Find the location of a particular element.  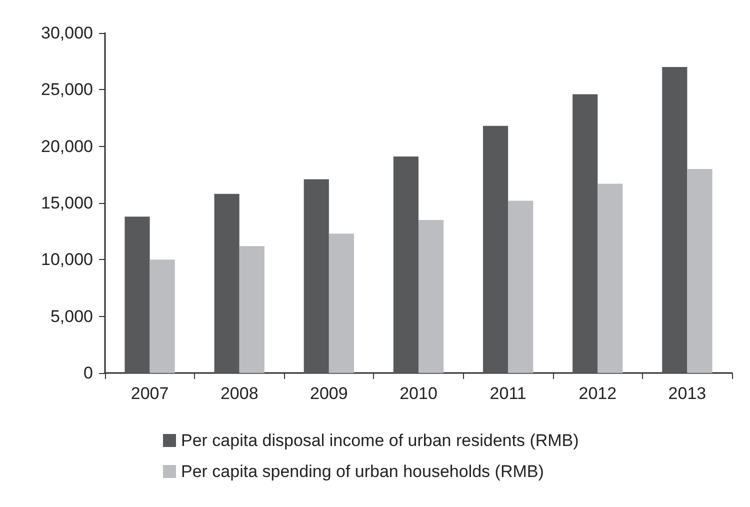

y-tick-label: 25,000 is located at coordinates (67, 90).